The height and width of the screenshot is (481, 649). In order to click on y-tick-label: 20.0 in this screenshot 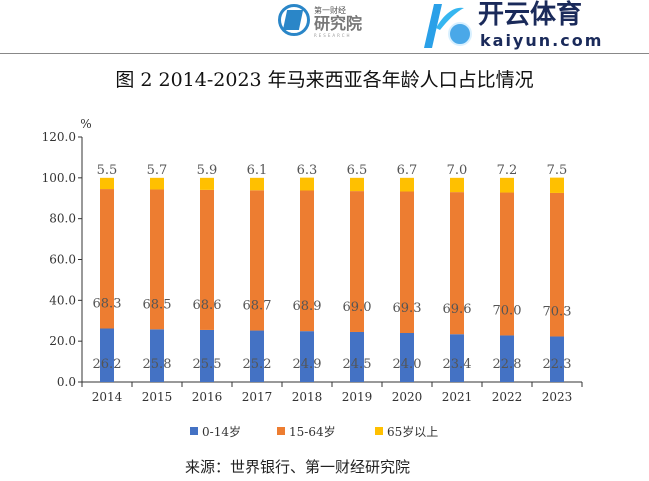, I will do `click(62, 341)`.